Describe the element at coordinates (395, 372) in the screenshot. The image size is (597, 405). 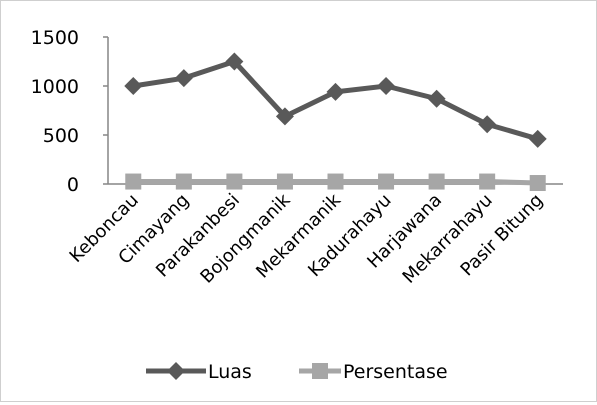
I see `legend-label-persentase: Persentase` at that location.